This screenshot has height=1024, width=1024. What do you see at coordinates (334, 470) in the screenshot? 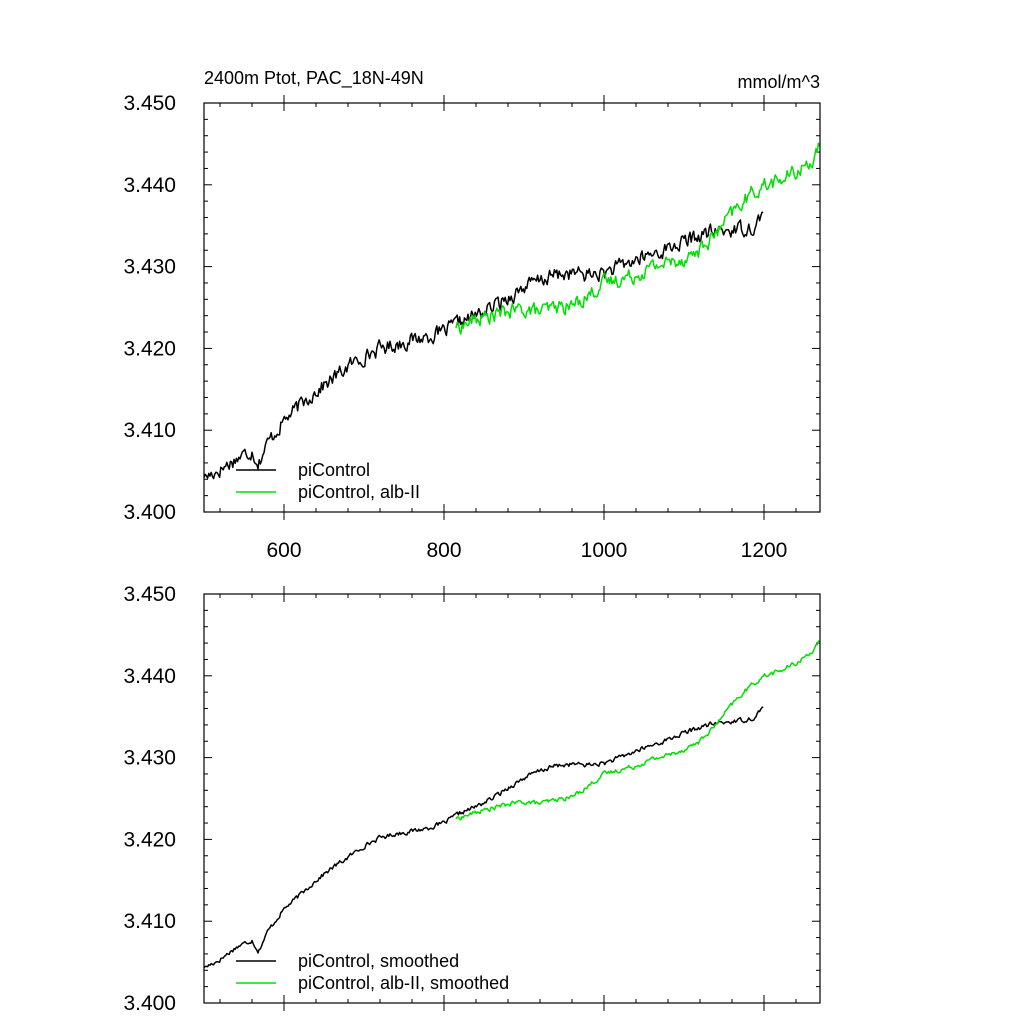
I see `legend-label: piControl` at bounding box center [334, 470].